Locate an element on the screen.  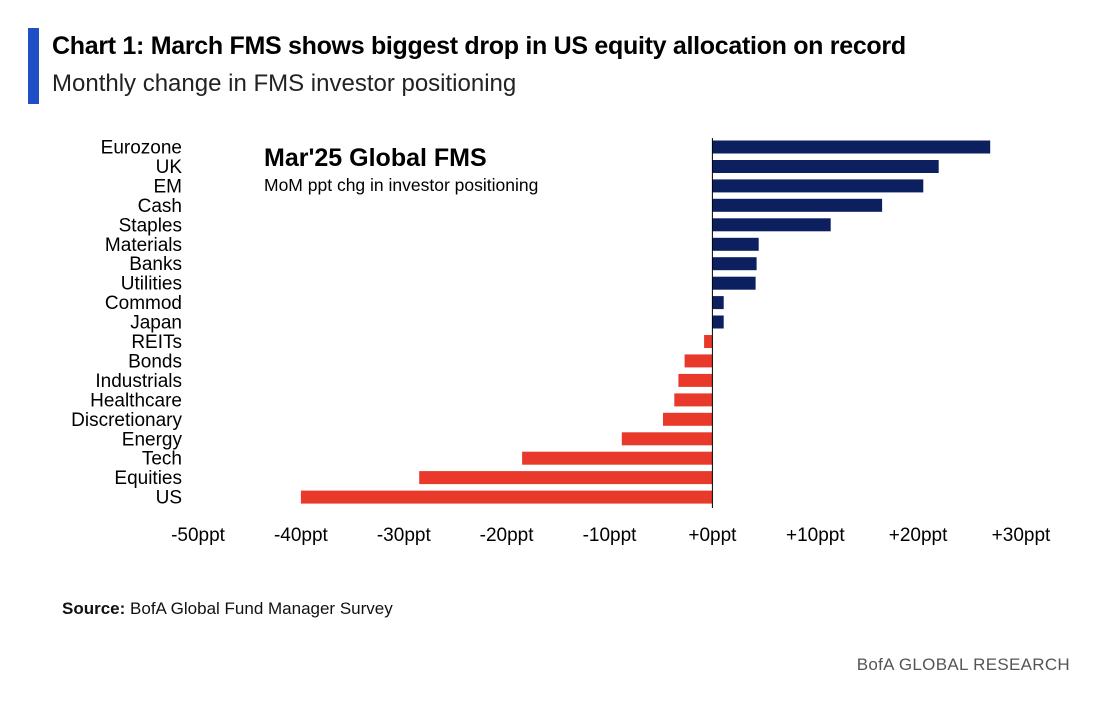
x-tick-label: -10ppt is located at coordinates (610, 535).